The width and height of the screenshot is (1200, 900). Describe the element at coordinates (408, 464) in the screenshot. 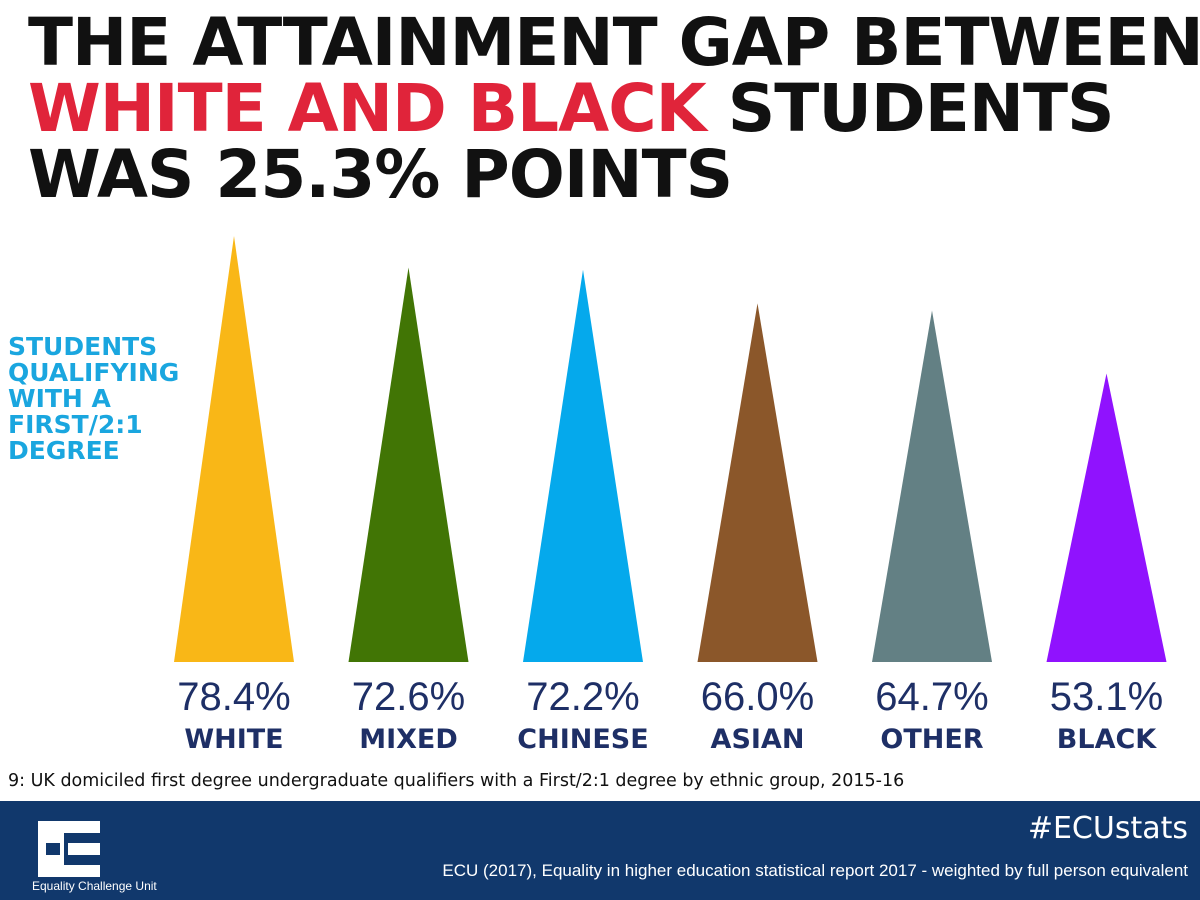

I see `bar-mixed` at that location.